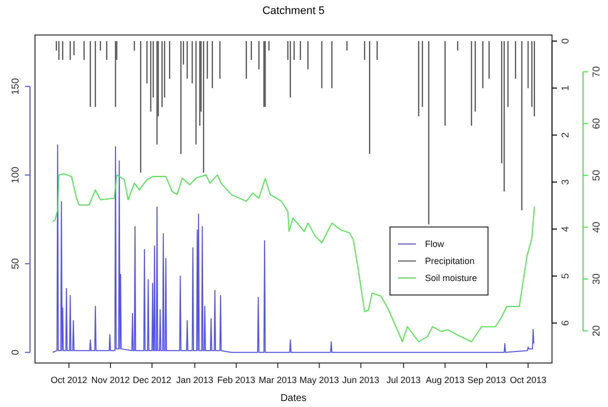  What do you see at coordinates (597, 72) in the screenshot?
I see `y3-tick-label: 70` at bounding box center [597, 72].